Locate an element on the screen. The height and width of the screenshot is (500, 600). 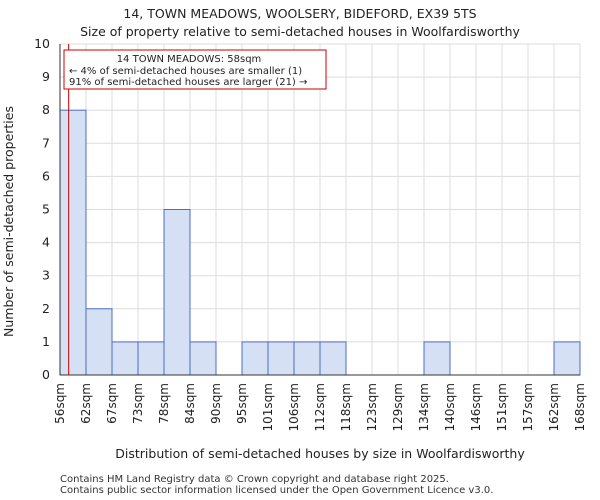
x-tick-label: 84sqm is located at coordinates (190, 403).